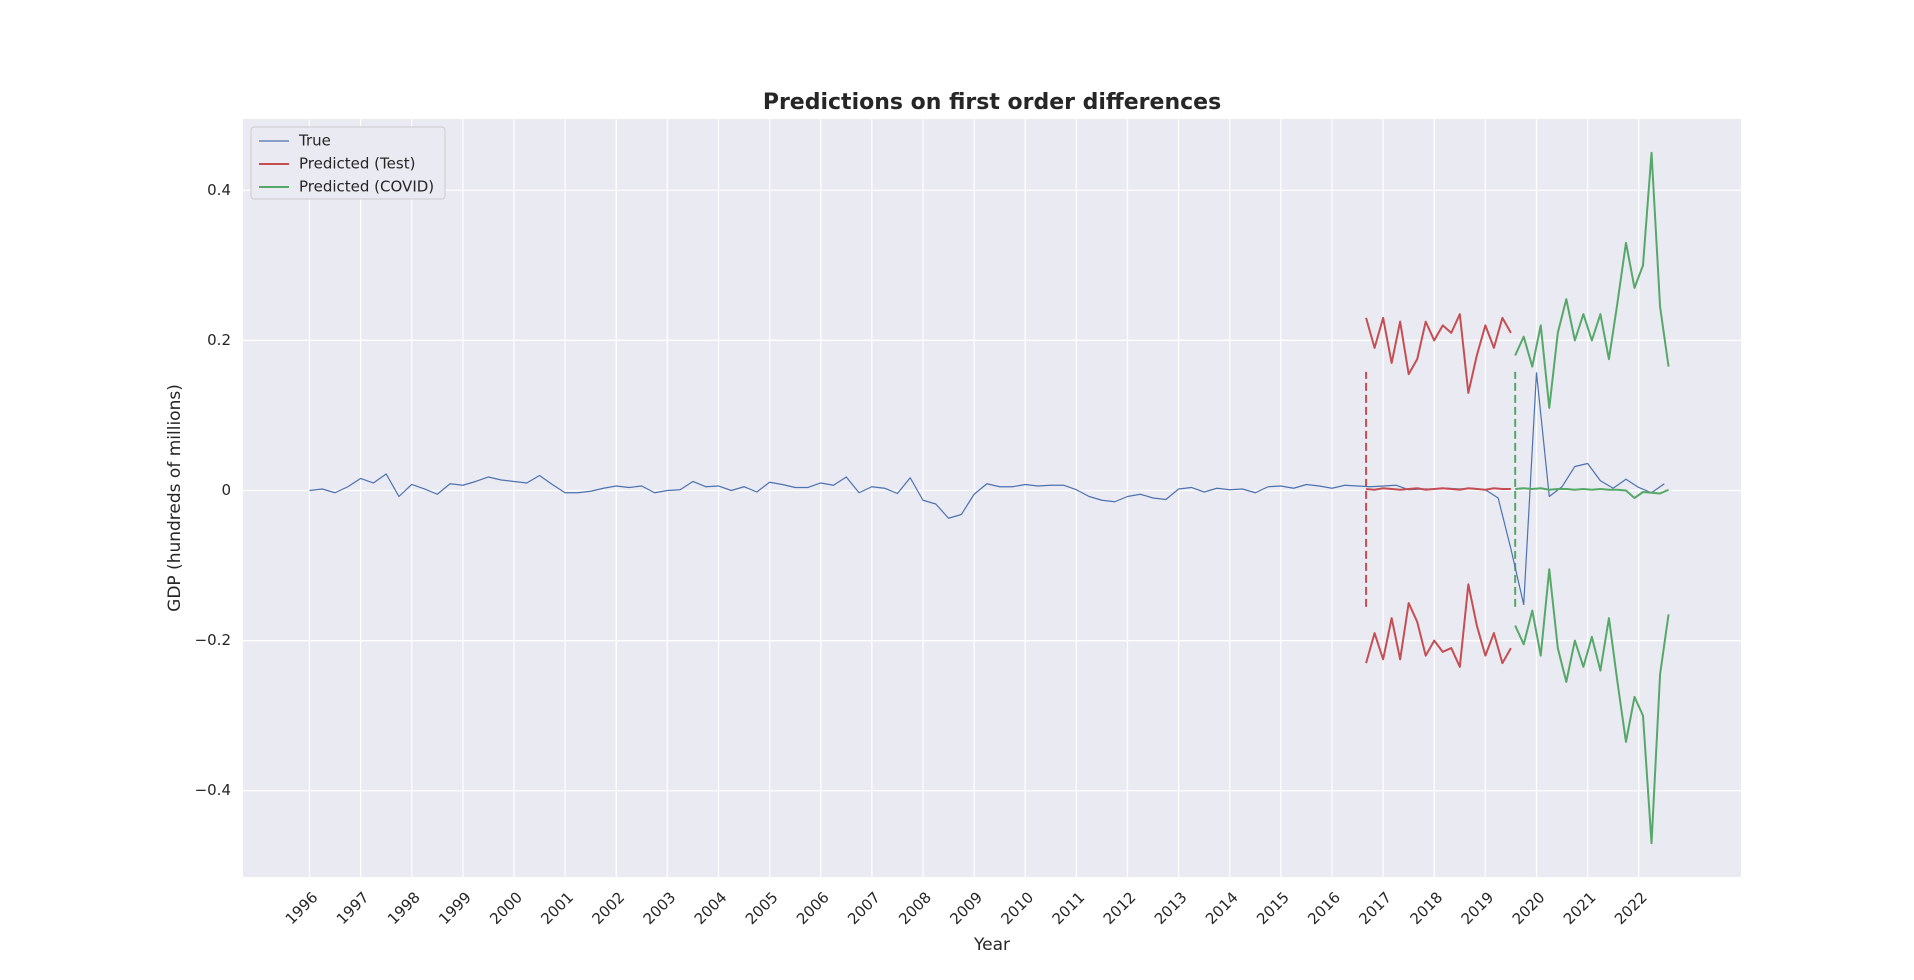  Describe the element at coordinates (1069, 908) in the screenshot. I see `x-tick-label: 2011` at that location.